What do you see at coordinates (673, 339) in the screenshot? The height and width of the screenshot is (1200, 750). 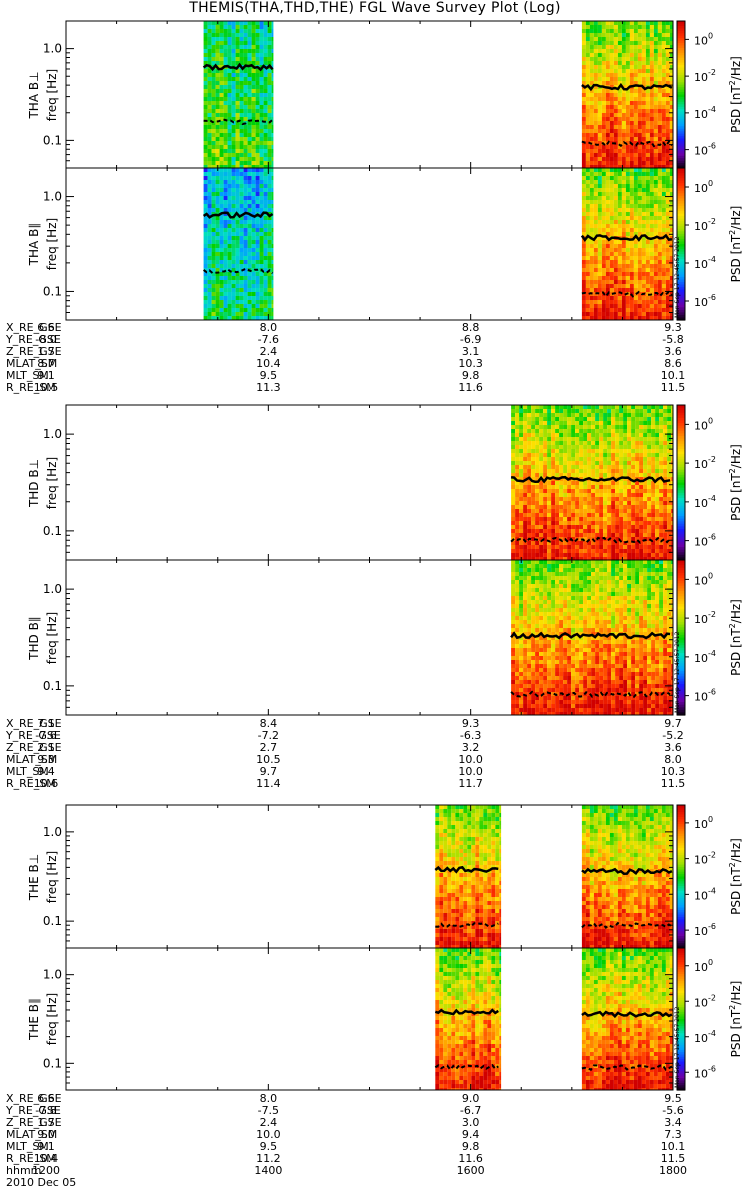 I see `ephemeris-value: -5.8` at bounding box center [673, 339].